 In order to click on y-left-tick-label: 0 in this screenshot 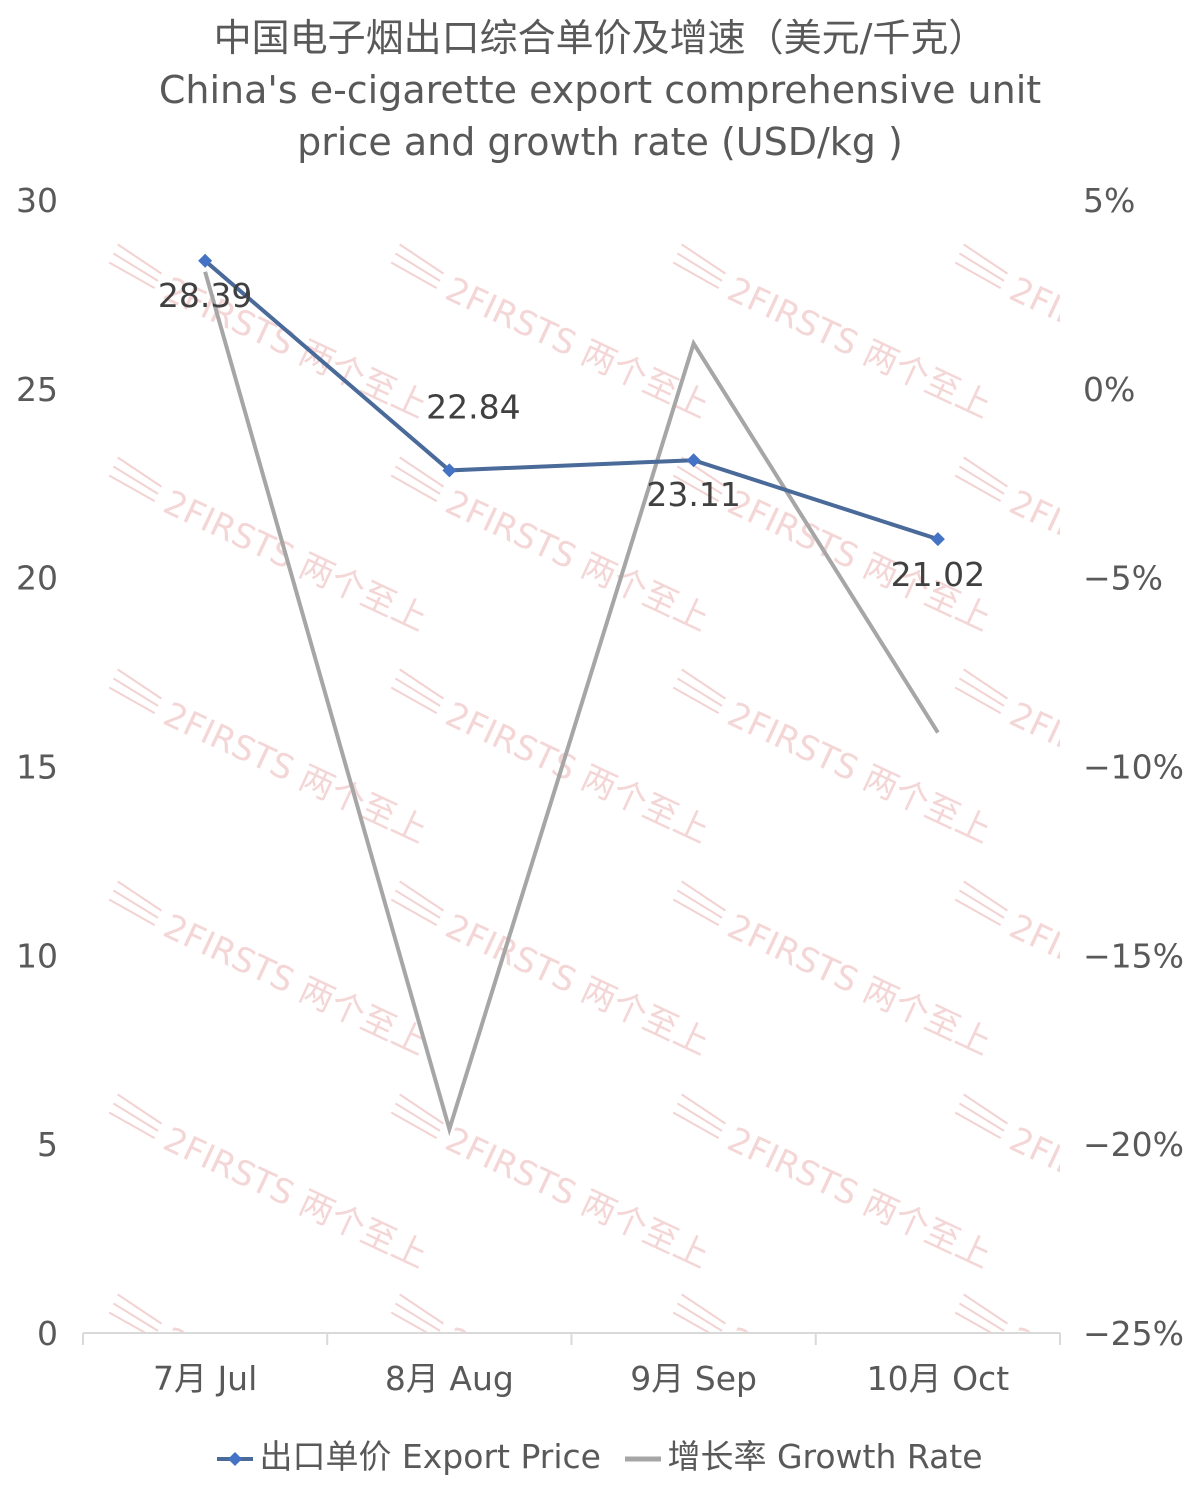, I will do `click(47, 1333)`.